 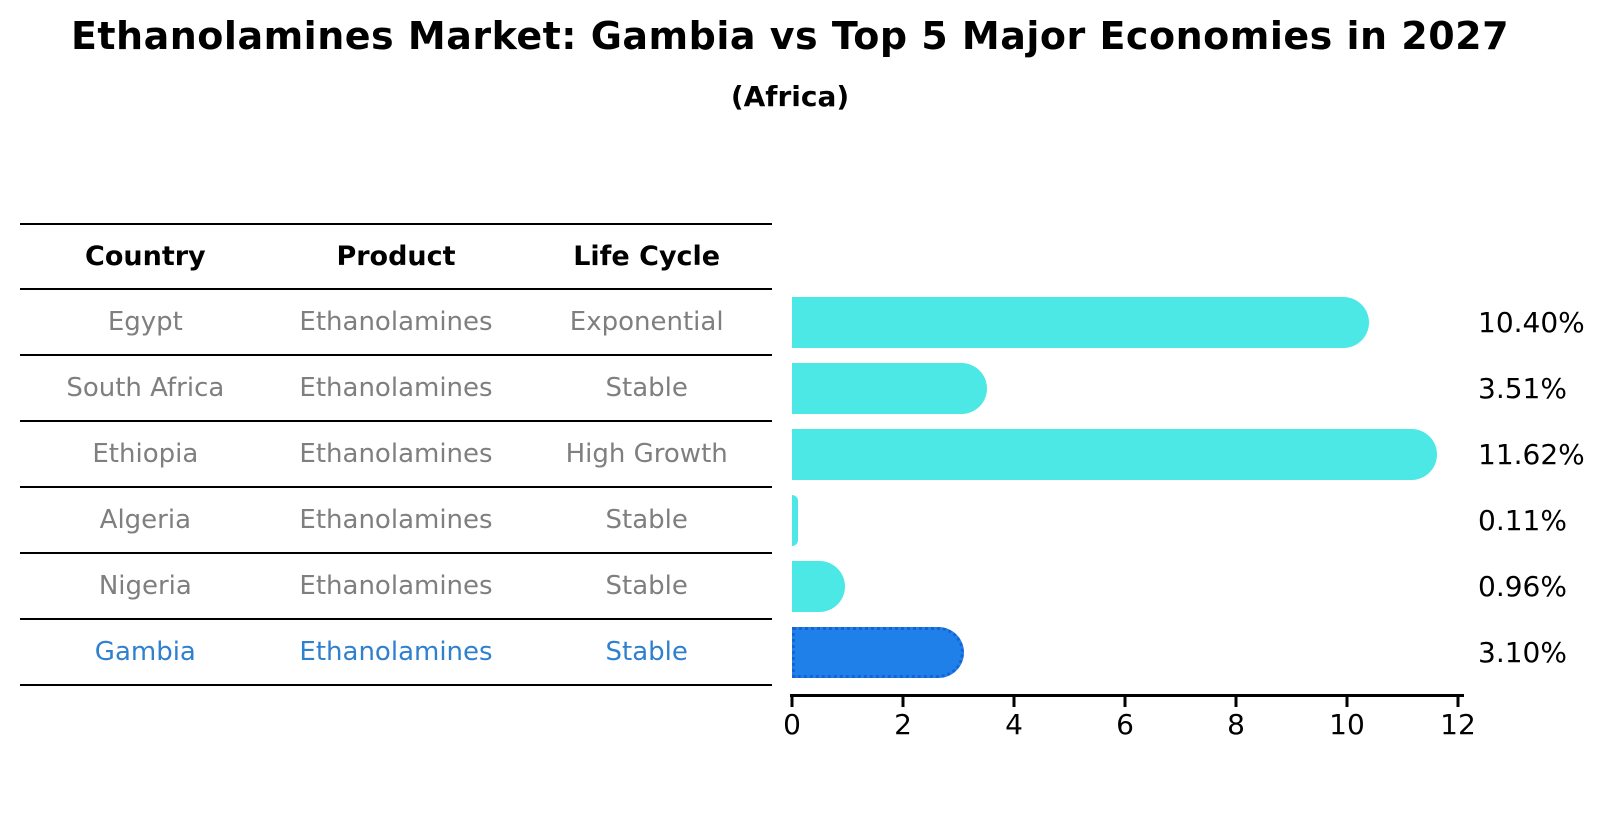 What do you see at coordinates (145, 454) in the screenshot?
I see `table-cell-country: Ethiopia` at bounding box center [145, 454].